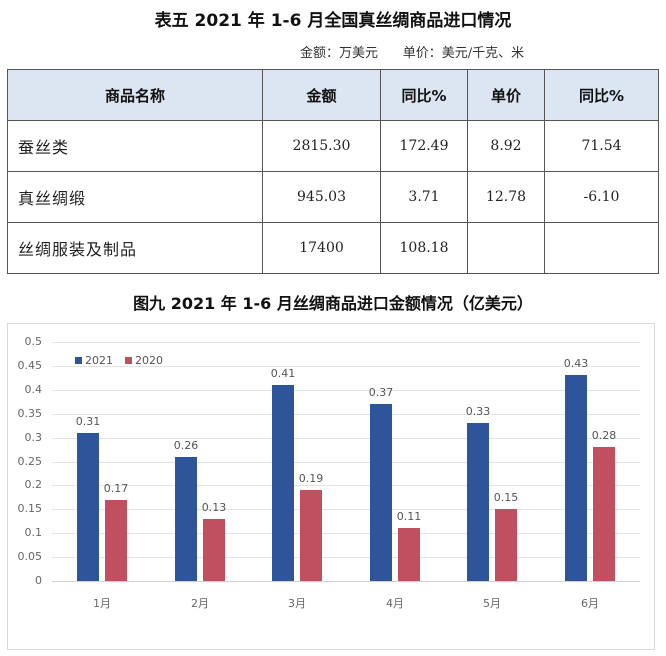 The image size is (666, 656). Describe the element at coordinates (33, 437) in the screenshot. I see `y-tick-label: 0.3` at that location.